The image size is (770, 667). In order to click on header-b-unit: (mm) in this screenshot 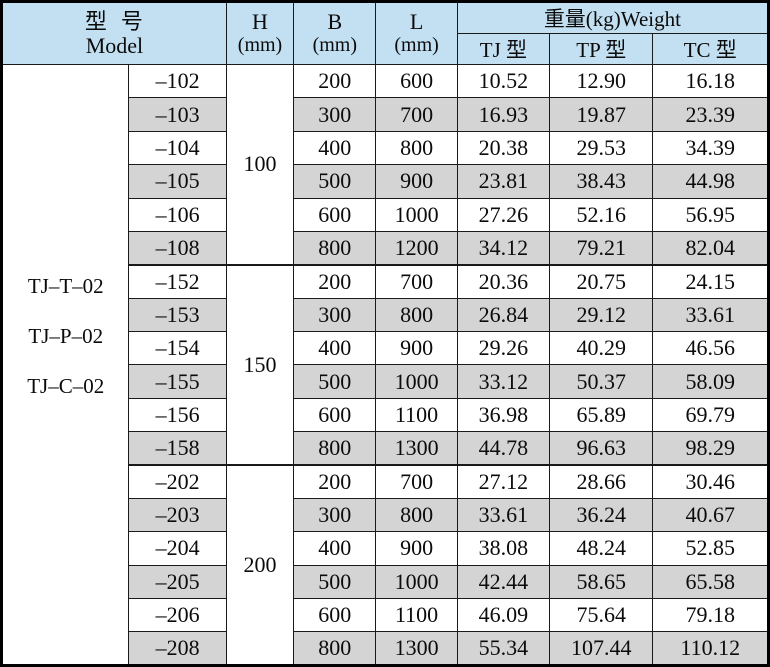, I will do `click(334, 45)`.